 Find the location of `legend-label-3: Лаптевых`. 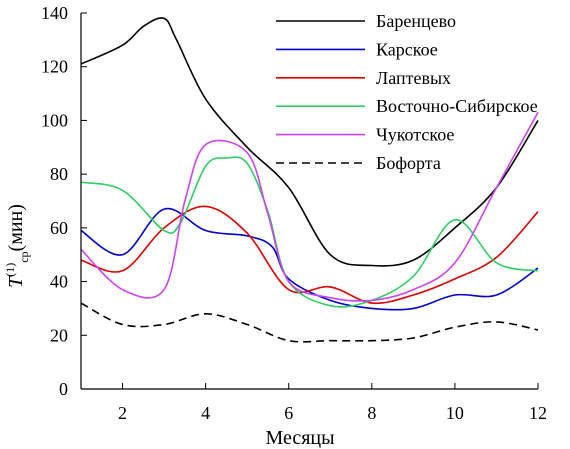

legend-label-3: Лаптевых is located at coordinates (413, 78).